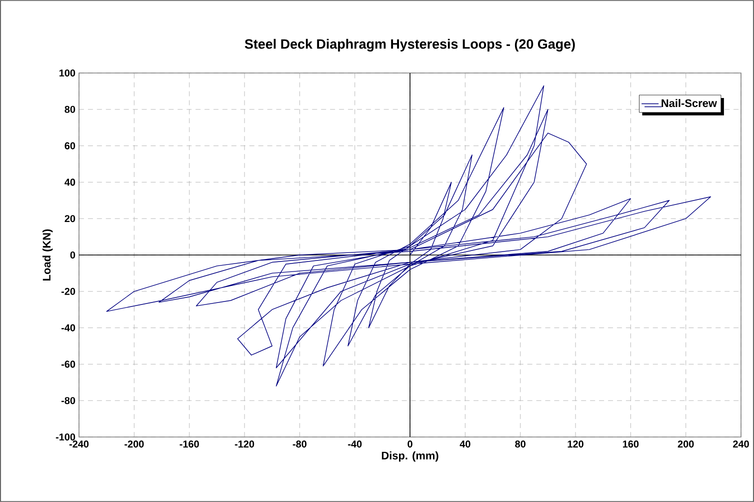  What do you see at coordinates (189, 444) in the screenshot?
I see `x-tick-label: -160` at bounding box center [189, 444].